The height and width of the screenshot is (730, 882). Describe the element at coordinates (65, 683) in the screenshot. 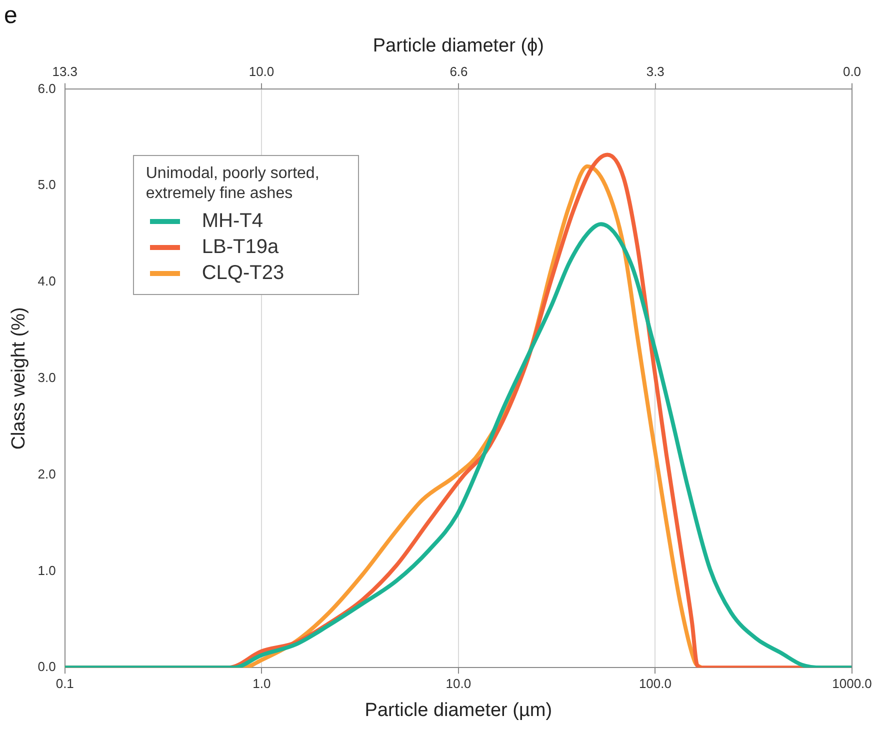

I see `x-tick-label: 0.1` at that location.